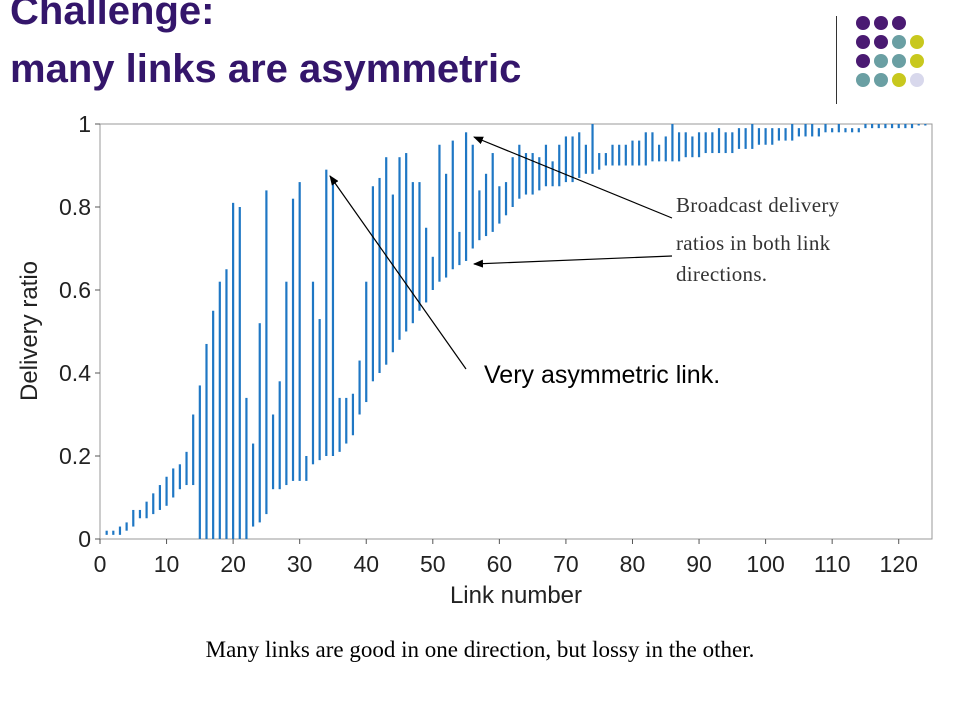  Describe the element at coordinates (753, 243) in the screenshot. I see `annotation-line-2: ratios in both link` at that location.